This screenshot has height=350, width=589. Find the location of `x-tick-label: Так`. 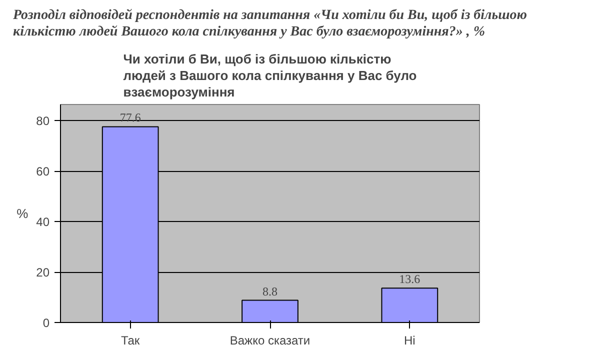

x-tick-label: Так is located at coordinates (130, 341).